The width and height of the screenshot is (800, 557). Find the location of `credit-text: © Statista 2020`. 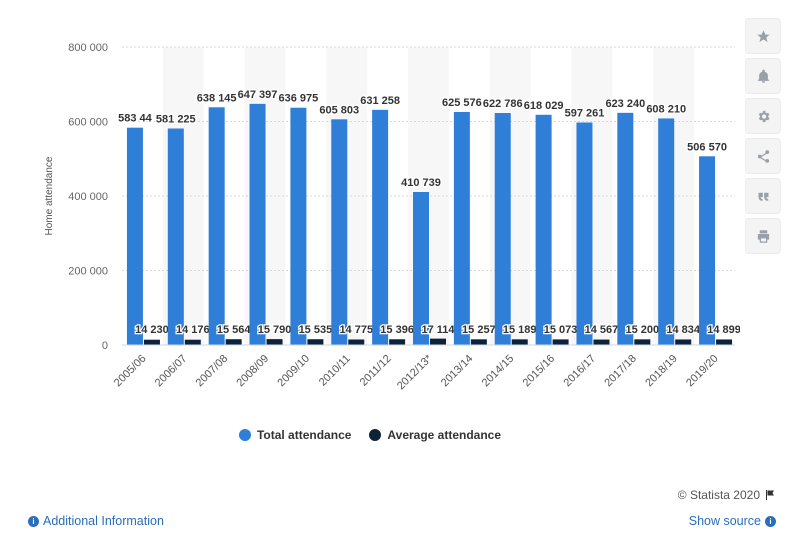

credit-text: © Statista 2020 is located at coordinates (718, 495).